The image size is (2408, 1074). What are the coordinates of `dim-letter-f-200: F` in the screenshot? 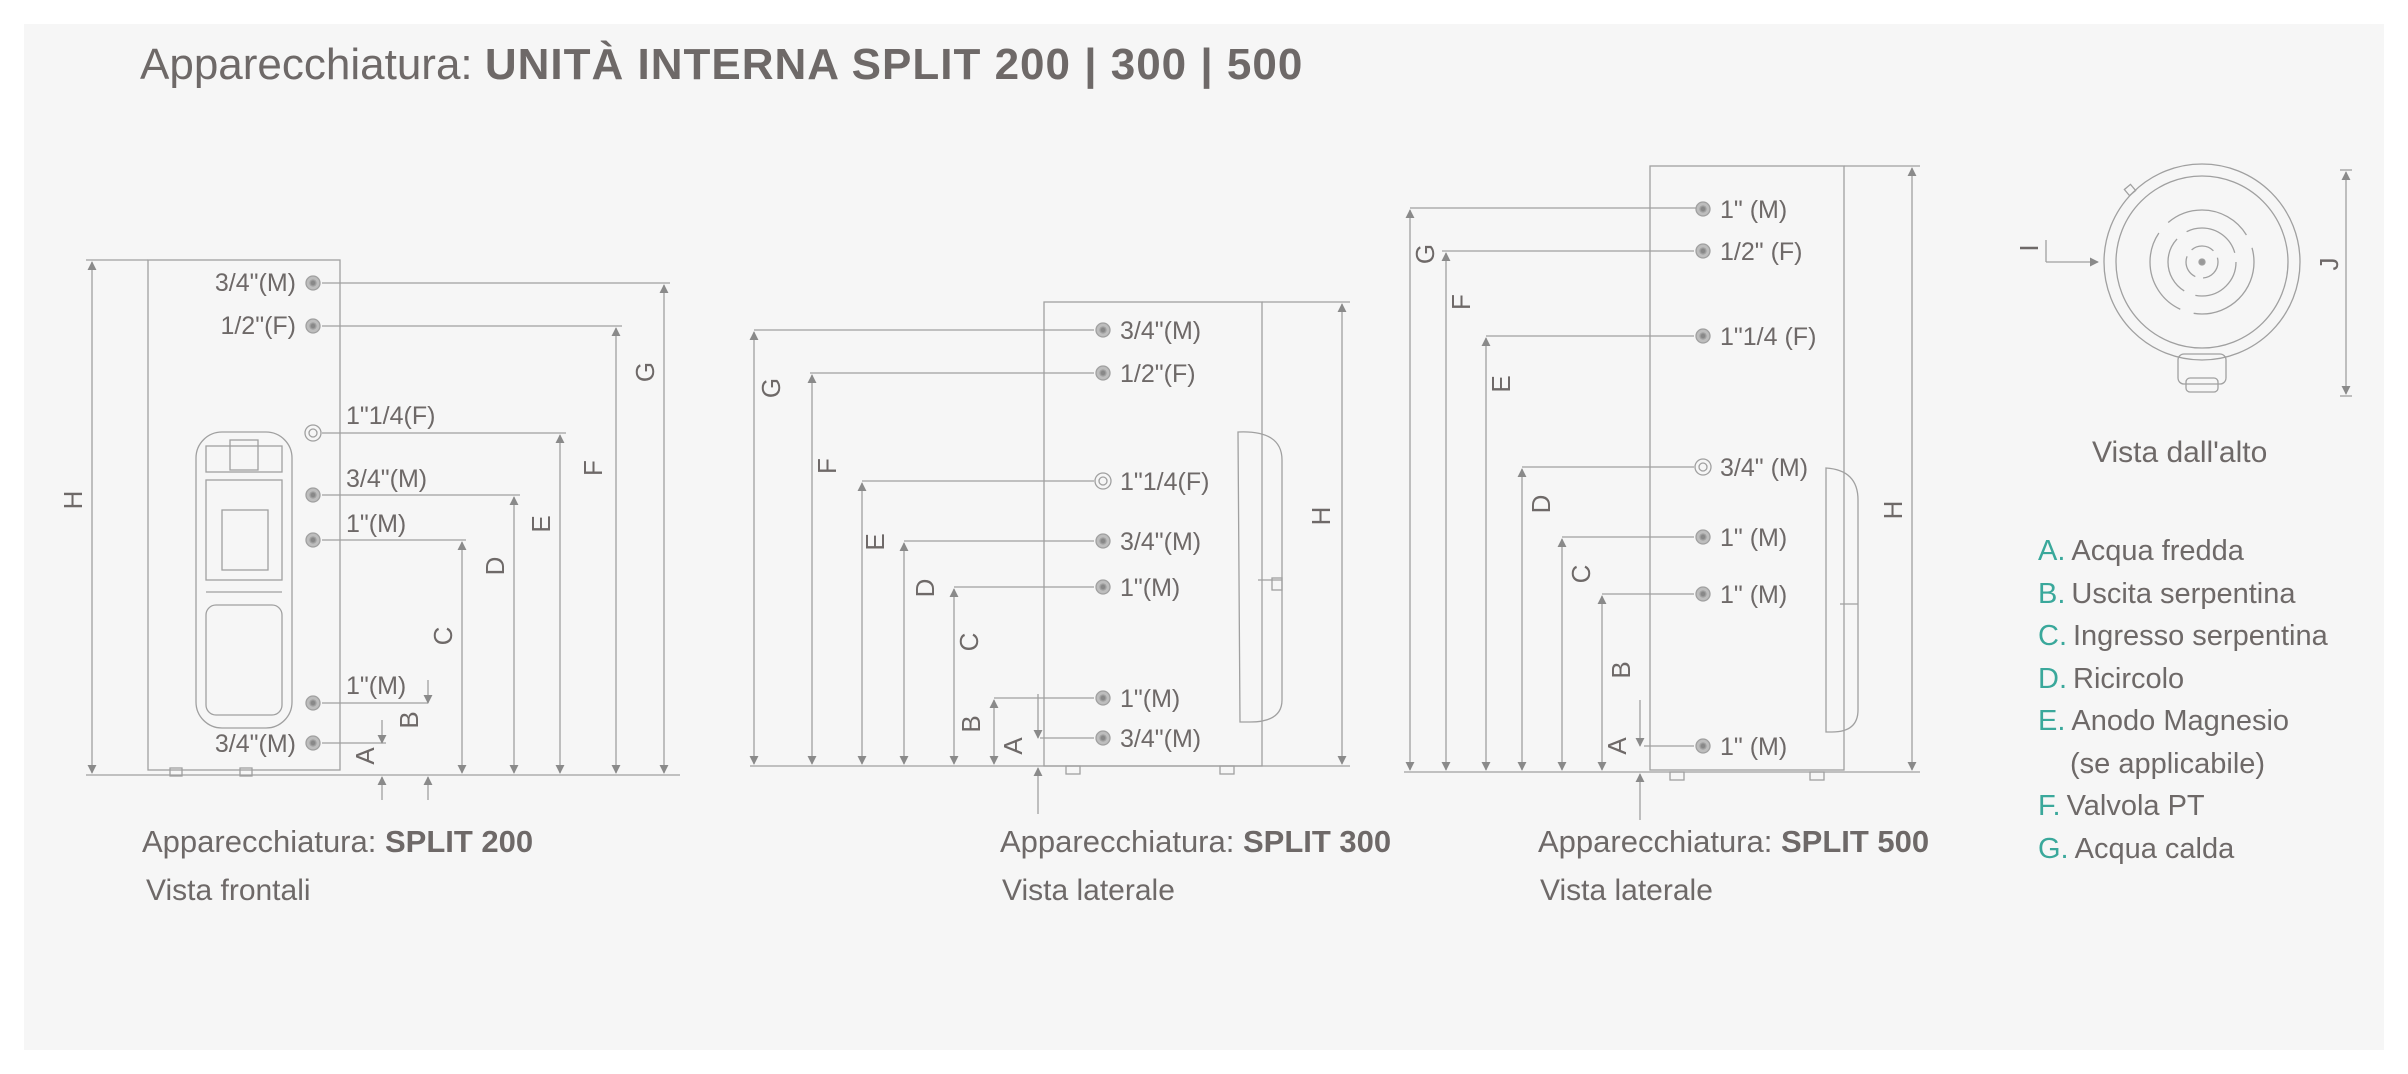 It's located at (593, 468).